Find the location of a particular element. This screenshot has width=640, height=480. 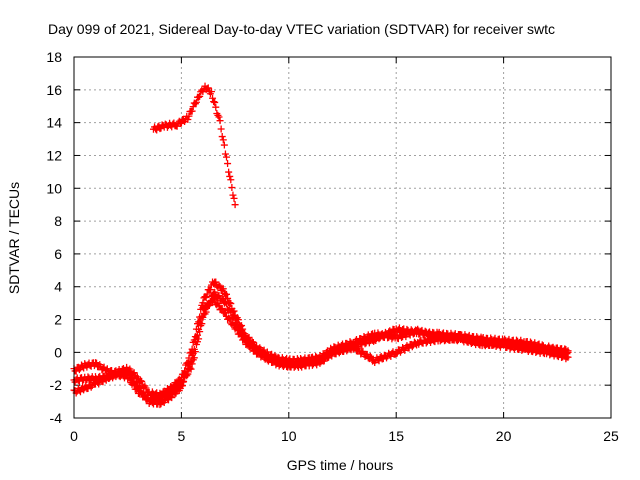

x-tick-label: 5 is located at coordinates (182, 436).